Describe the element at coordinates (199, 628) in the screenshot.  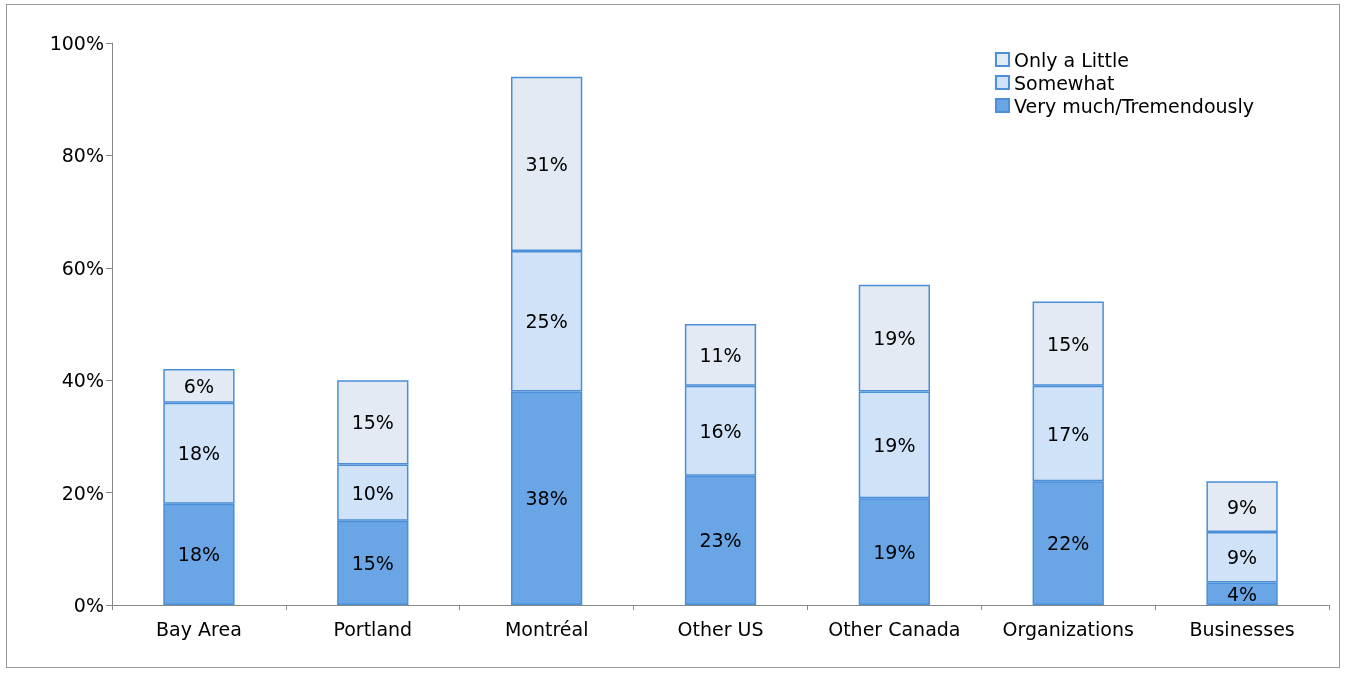
I see `x-tick-label: Bay Area` at that location.